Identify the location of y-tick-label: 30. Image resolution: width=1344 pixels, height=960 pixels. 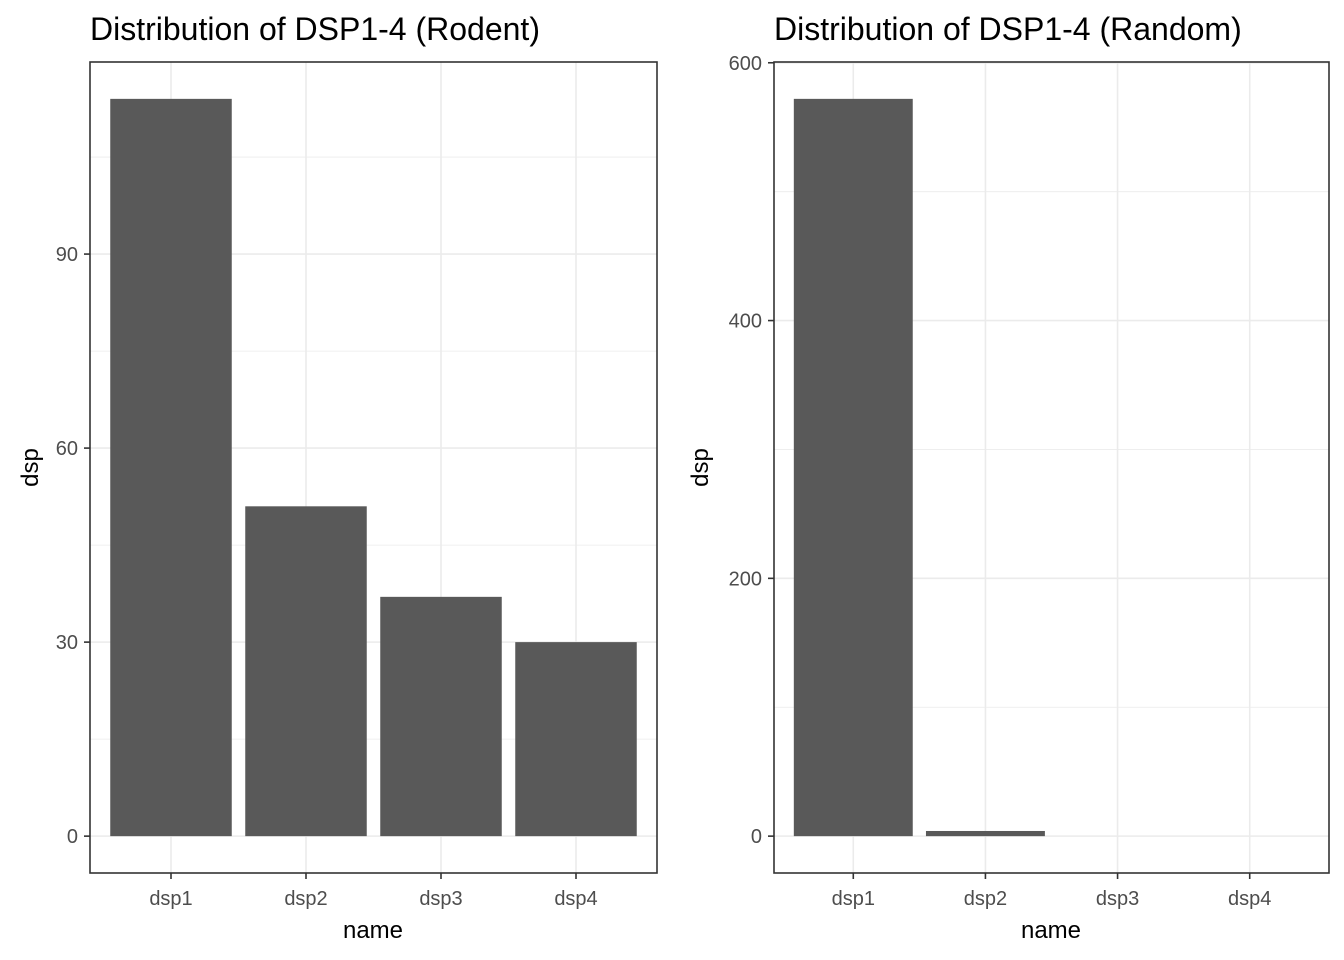
(67, 643).